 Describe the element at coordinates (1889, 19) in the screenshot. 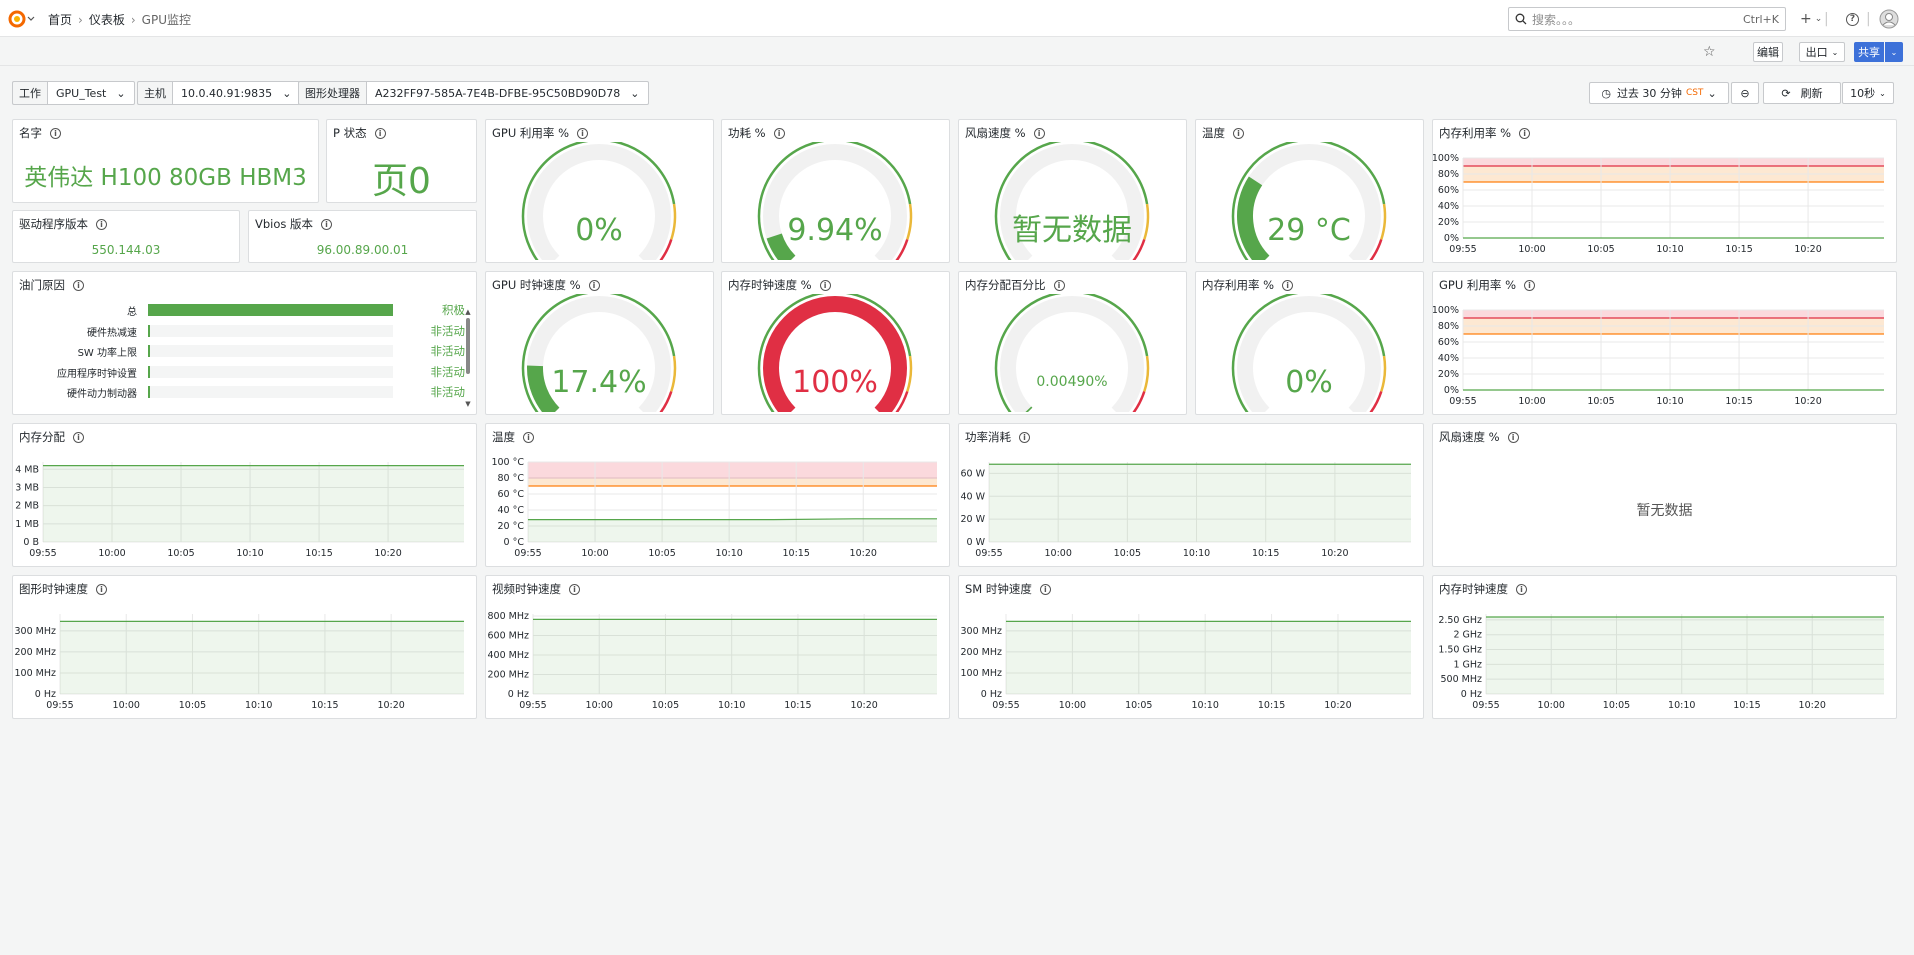

I see `avatar` at that location.